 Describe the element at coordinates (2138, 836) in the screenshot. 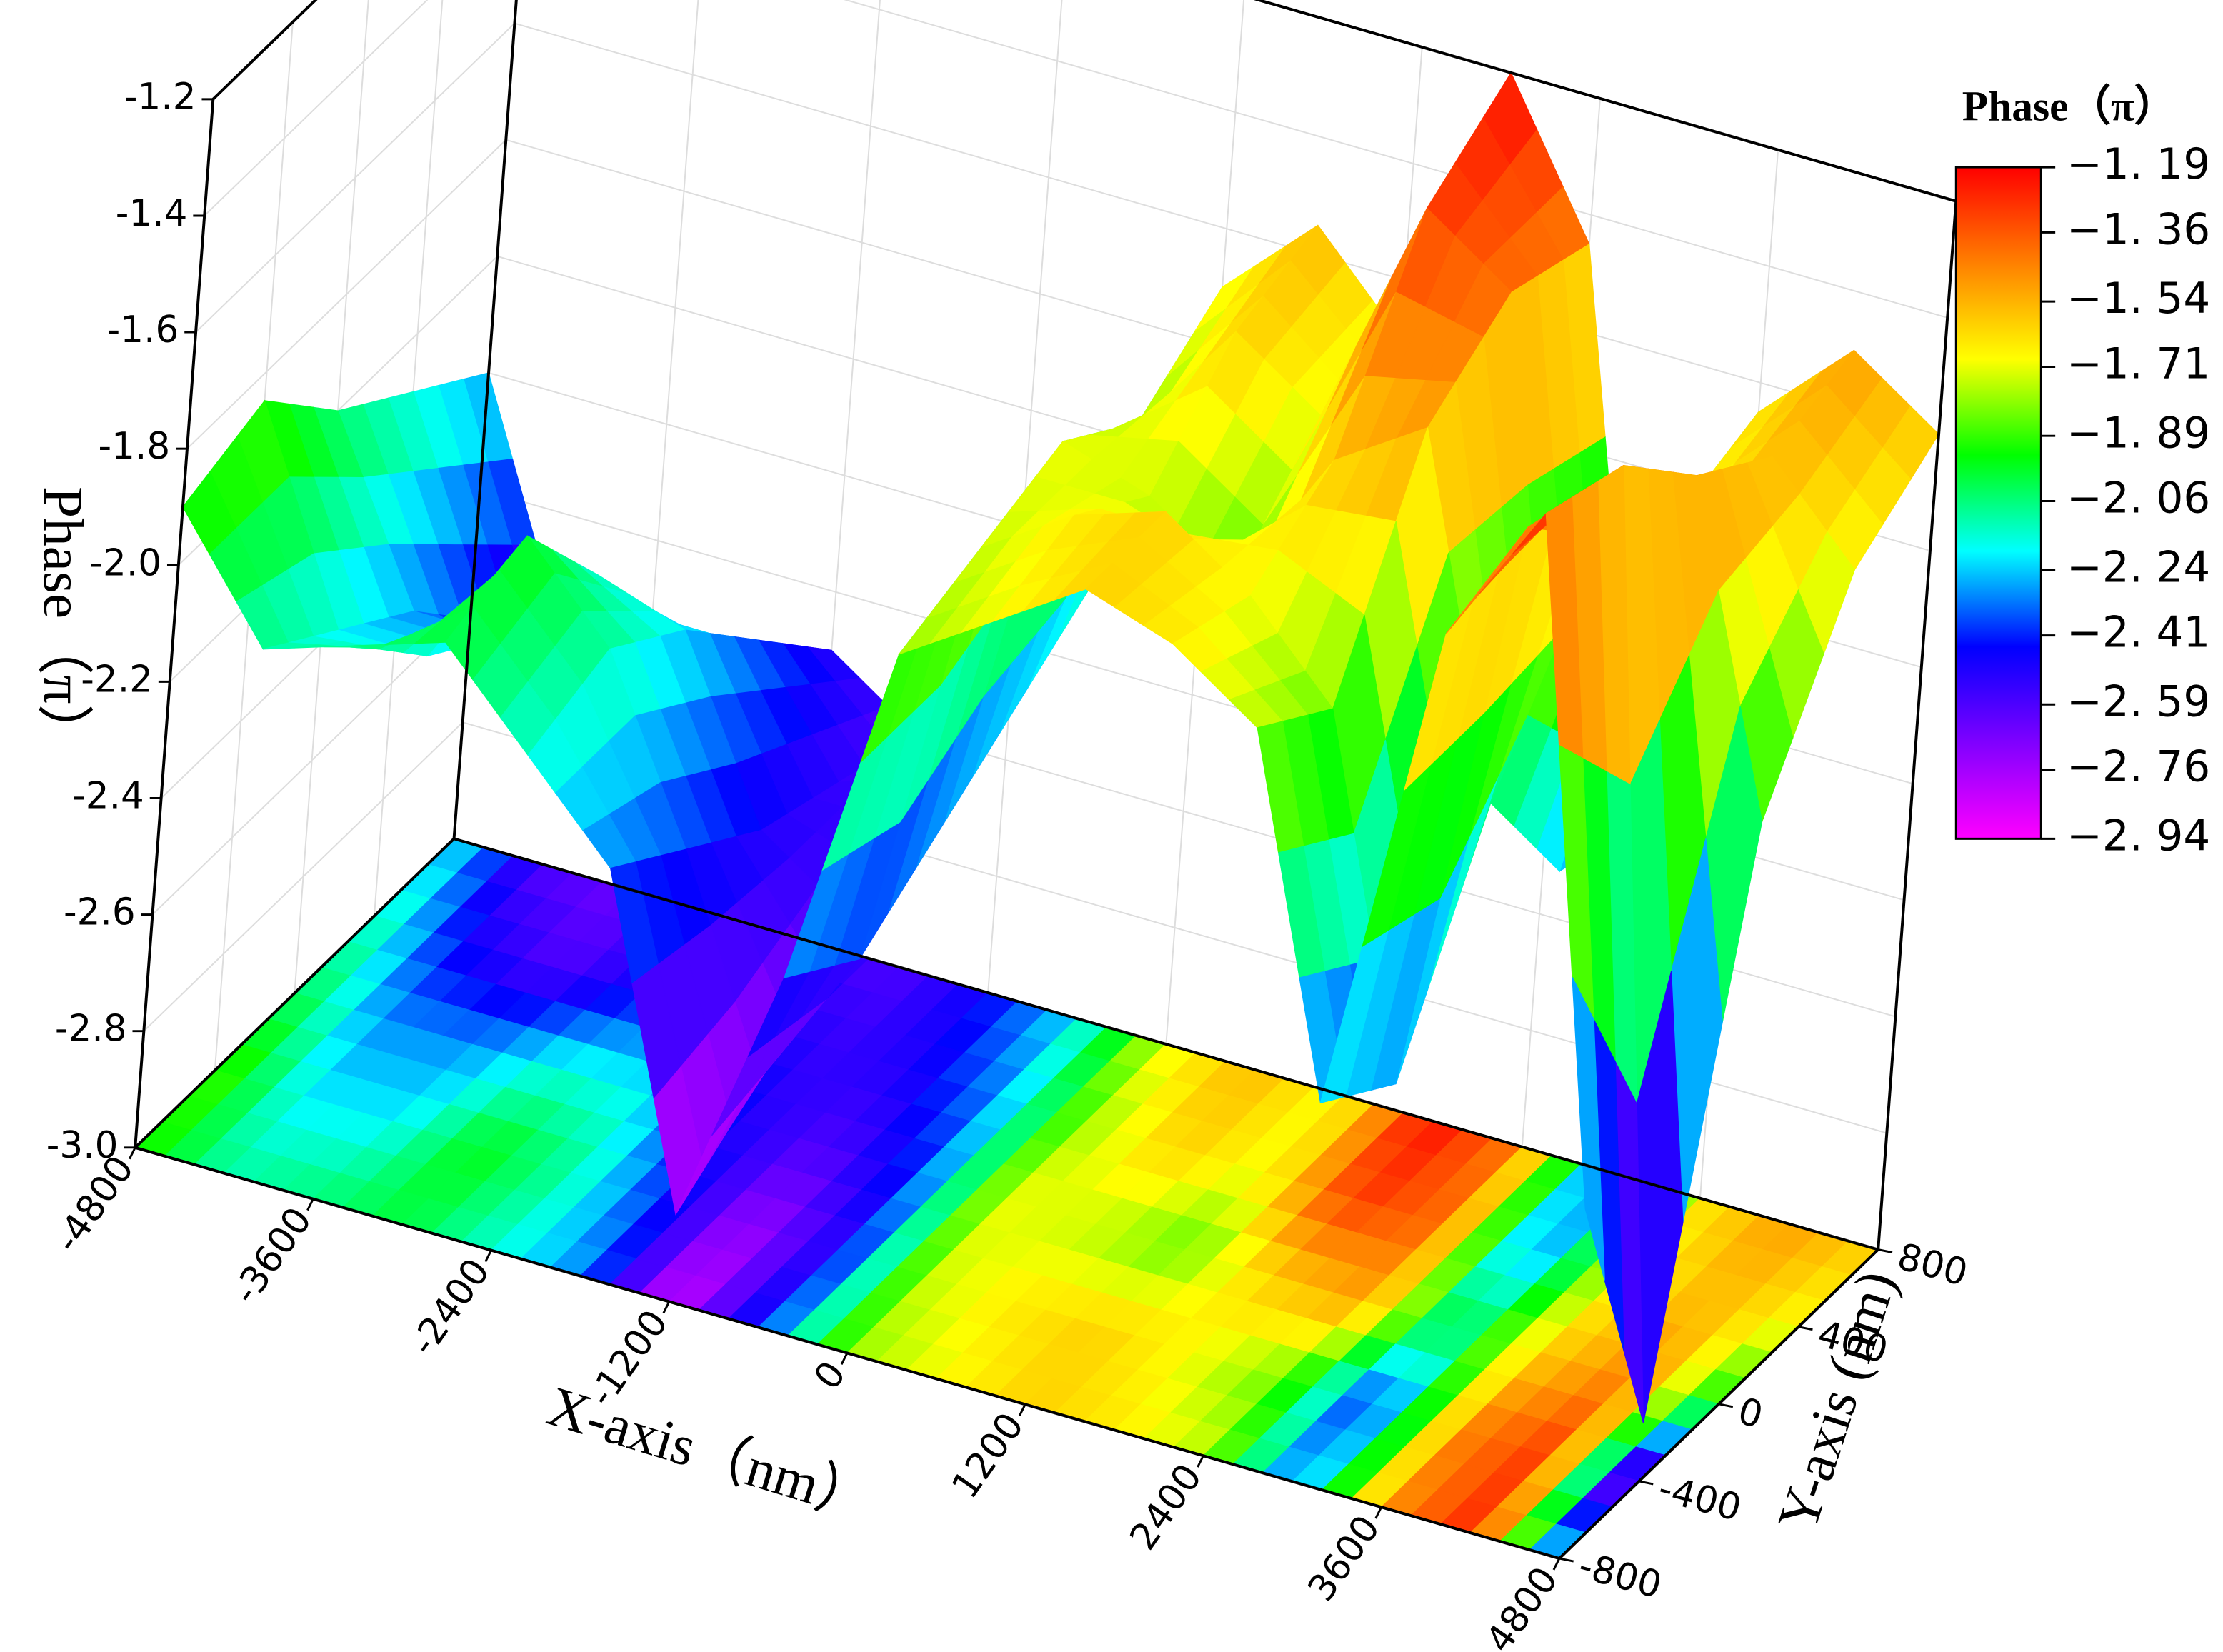

I see `colorbar-tick-label: −2. 94` at that location.